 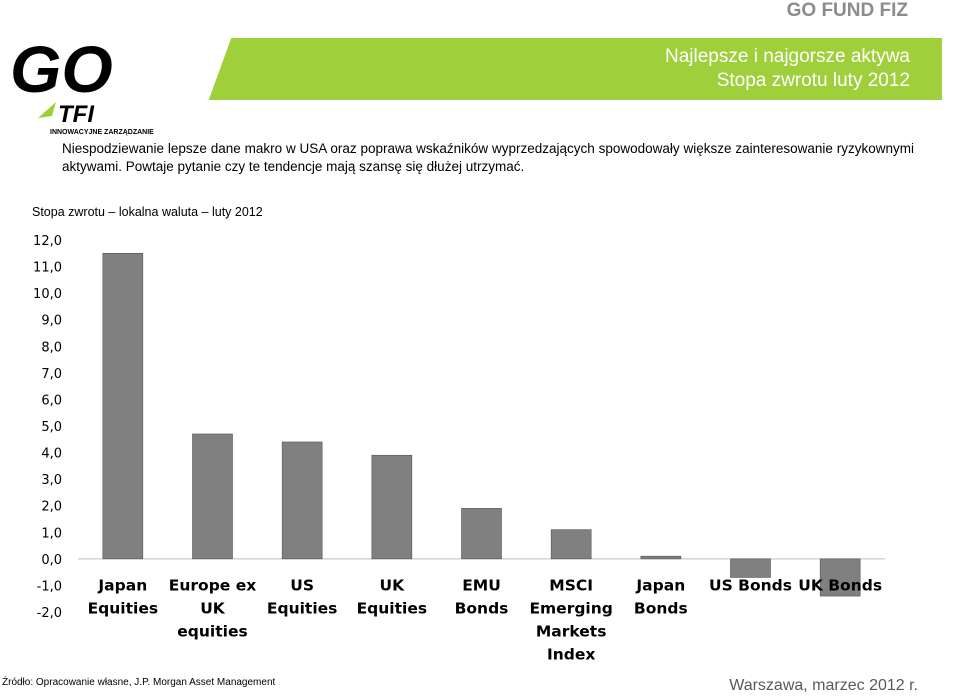 What do you see at coordinates (51, 321) in the screenshot?
I see `y-tick-label: 9,0` at bounding box center [51, 321].